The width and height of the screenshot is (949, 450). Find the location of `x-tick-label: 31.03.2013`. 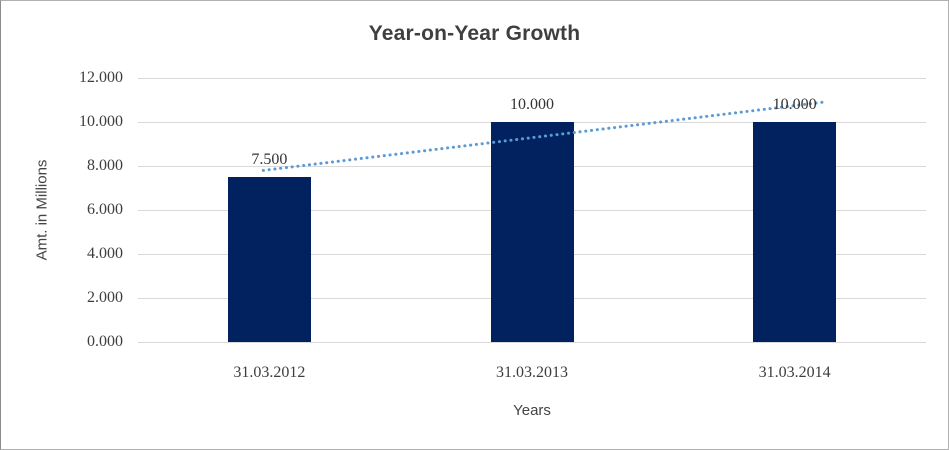

x-tick-label: 31.03.2013 is located at coordinates (532, 372).